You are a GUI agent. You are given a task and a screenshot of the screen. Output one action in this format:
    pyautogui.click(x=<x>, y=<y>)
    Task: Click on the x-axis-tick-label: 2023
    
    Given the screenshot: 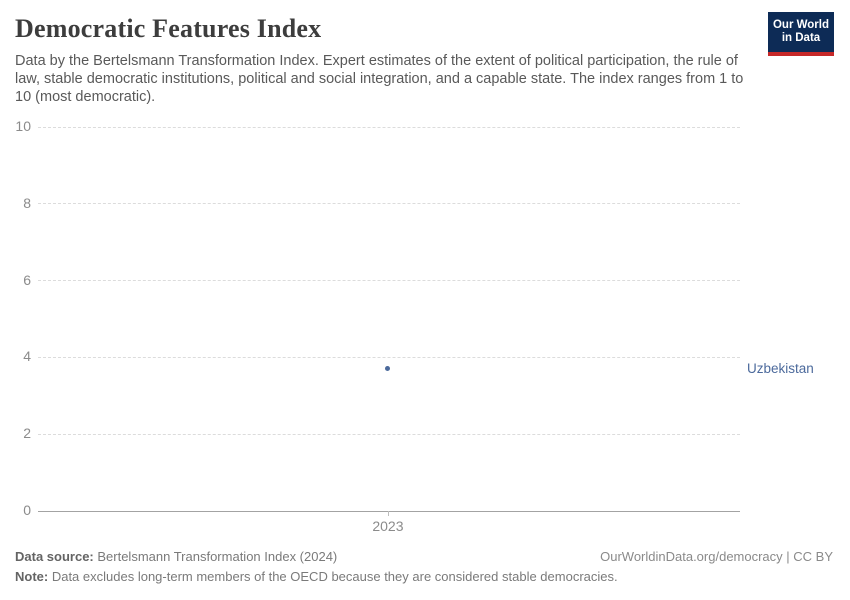 What is the action you would take?
    pyautogui.click(x=388, y=526)
    